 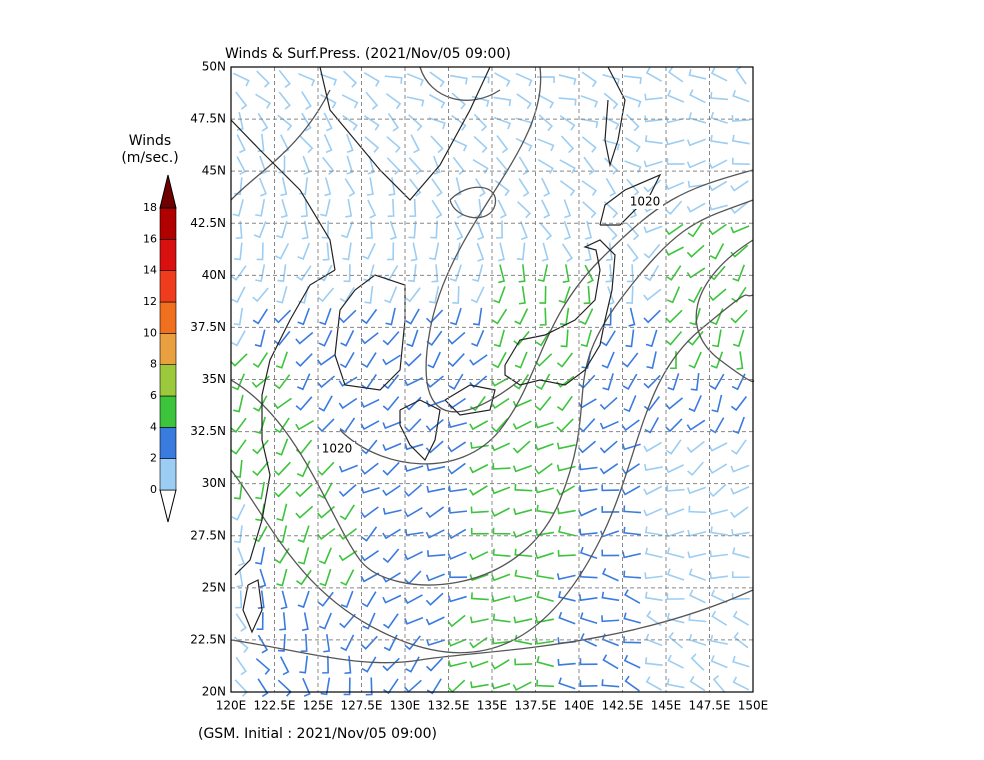 What do you see at coordinates (362, 706) in the screenshot?
I see `lon-label: 127.5E` at bounding box center [362, 706].